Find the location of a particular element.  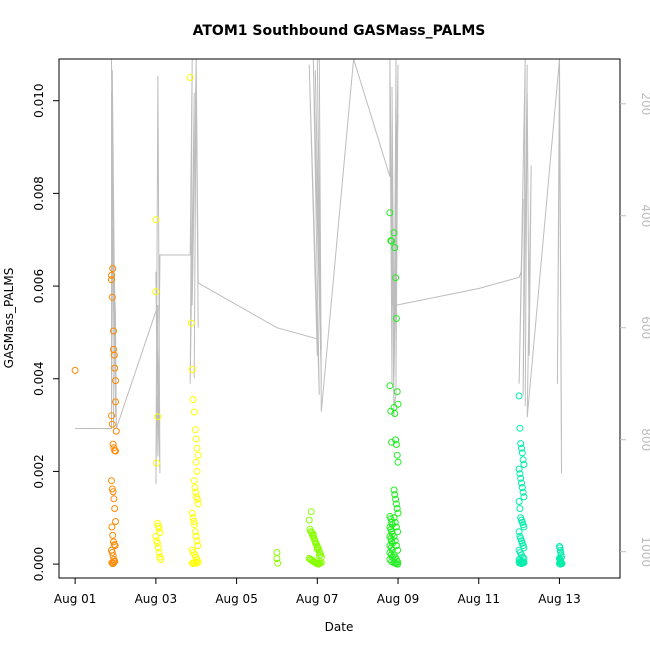

x-tick-label: Aug 07 is located at coordinates (317, 599).